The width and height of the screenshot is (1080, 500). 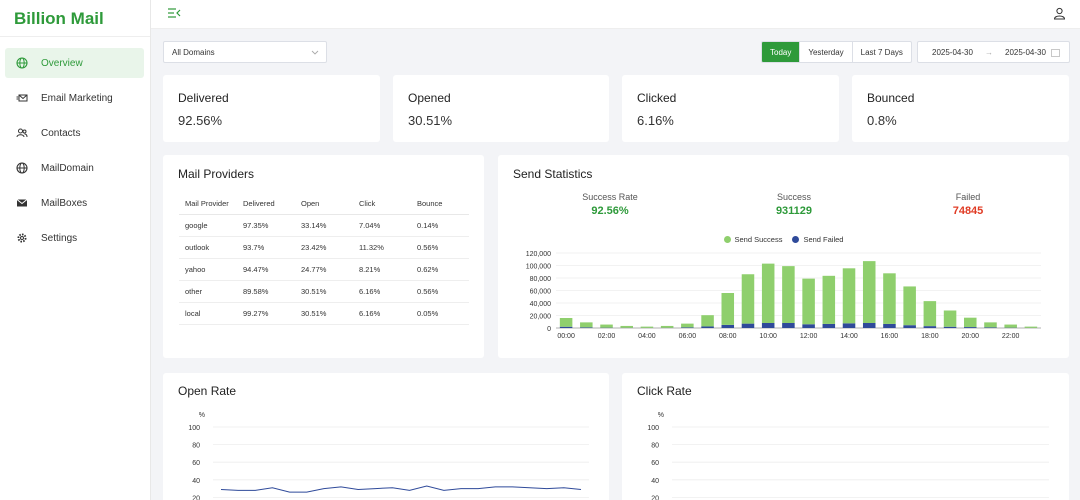 I want to click on kpi-label: Success Rate, so click(x=610, y=197).